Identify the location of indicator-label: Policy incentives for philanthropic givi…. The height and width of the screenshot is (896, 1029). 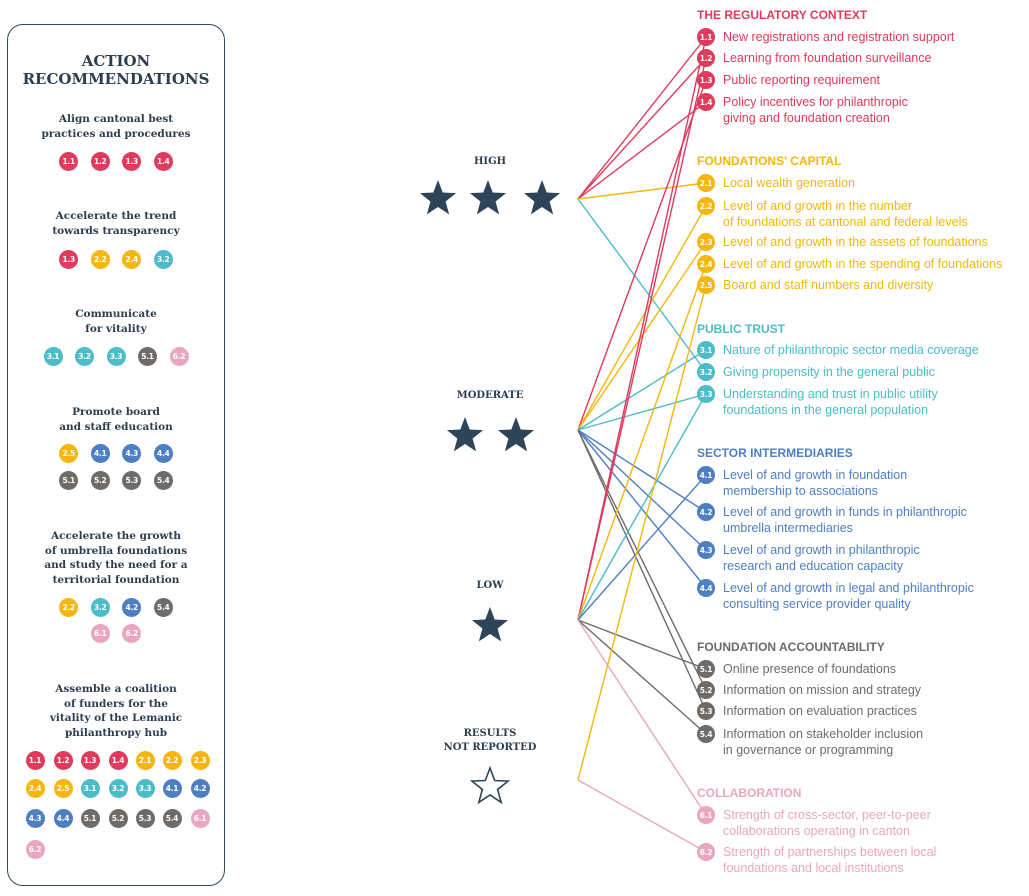
(815, 110).